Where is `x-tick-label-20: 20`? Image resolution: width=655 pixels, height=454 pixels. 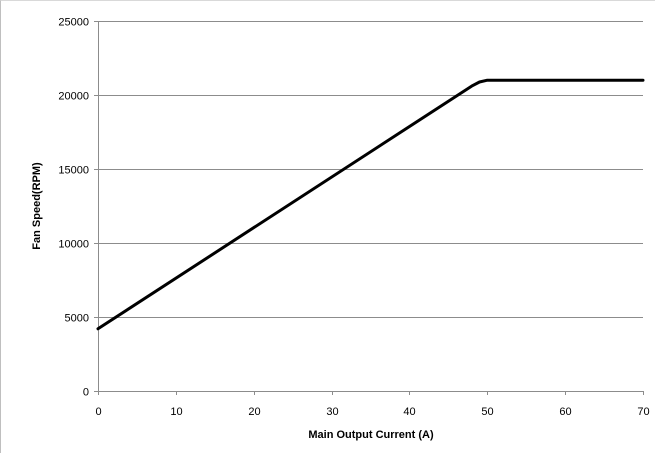
x-tick-label-20: 20 is located at coordinates (254, 412).